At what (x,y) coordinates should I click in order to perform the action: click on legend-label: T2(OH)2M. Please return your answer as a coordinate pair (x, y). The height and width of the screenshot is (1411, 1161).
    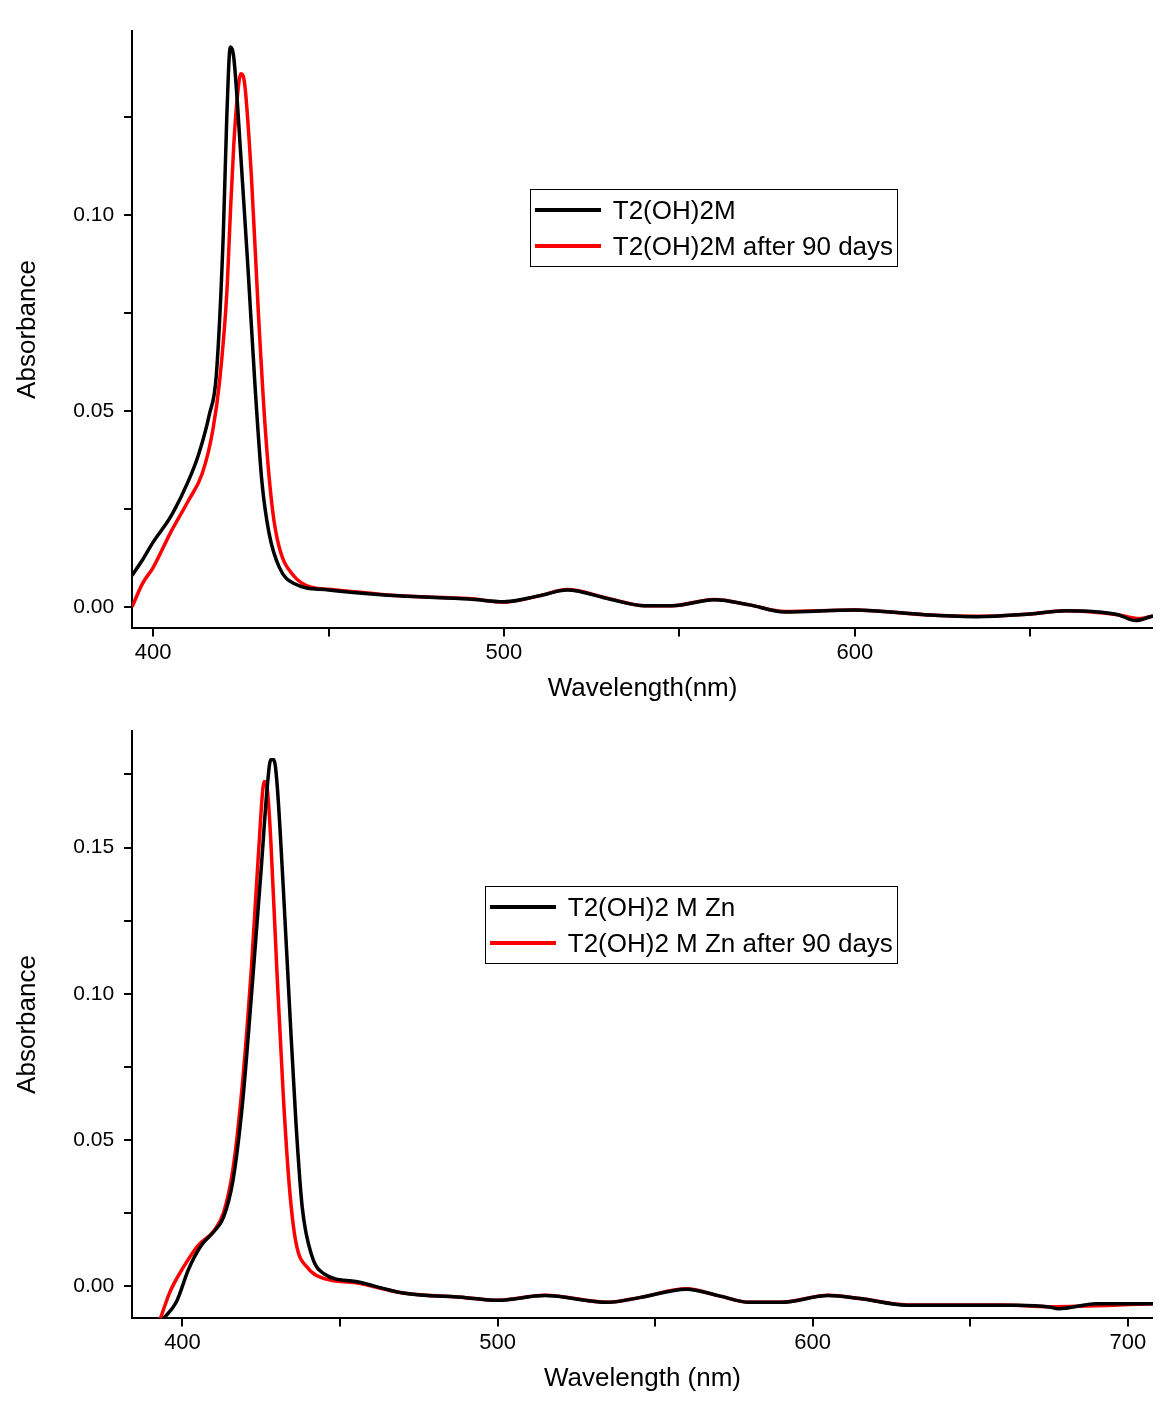
    Looking at the image, I should click on (674, 210).